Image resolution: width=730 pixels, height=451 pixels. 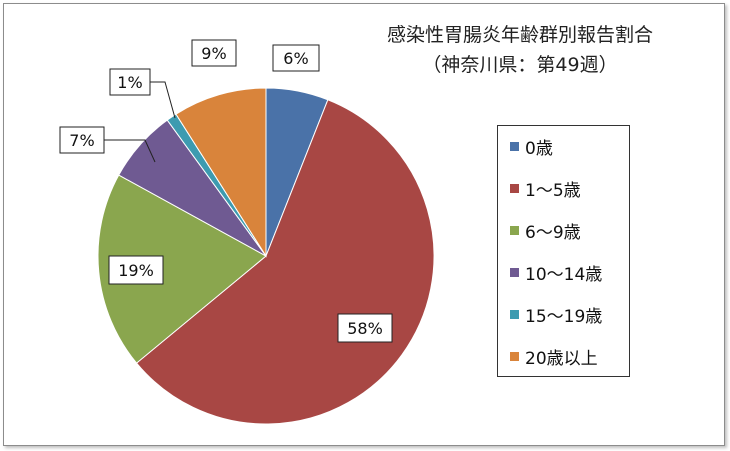 I want to click on data-label: 1%, so click(x=129, y=82).